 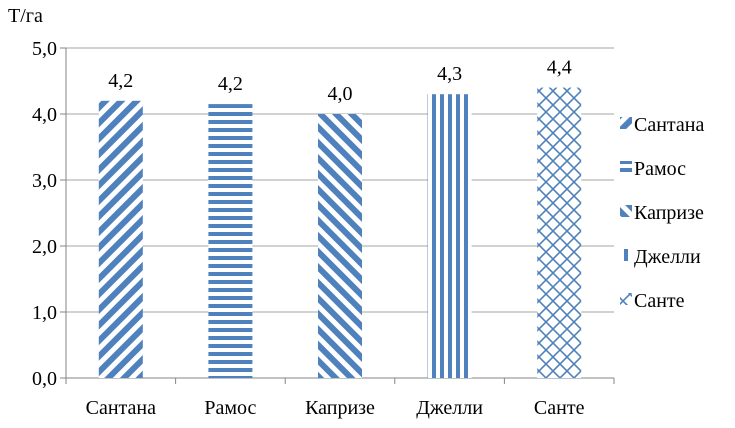 What do you see at coordinates (667, 257) in the screenshot?
I see `legend-label: Джелли` at bounding box center [667, 257].